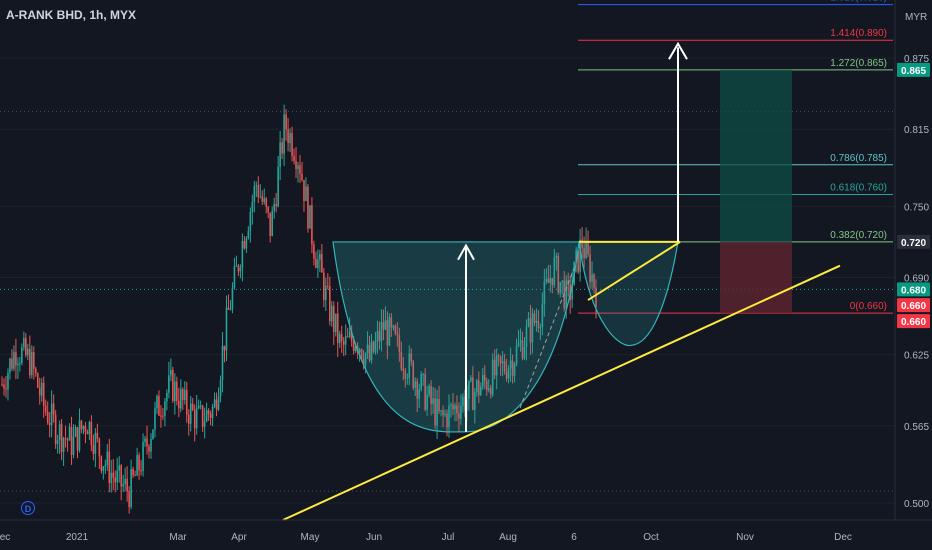 The height and width of the screenshot is (550, 932). Describe the element at coordinates (916, 279) in the screenshot. I see `y-tick-label: 0.690` at that location.